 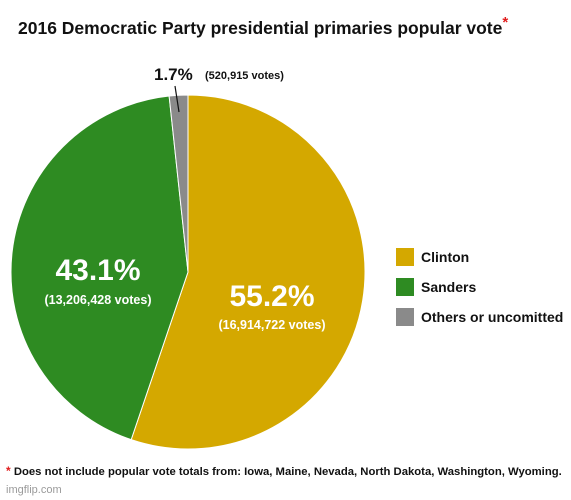 I want to click on data-label-sanders-votes: (13,206,428 votes), so click(x=97, y=300).